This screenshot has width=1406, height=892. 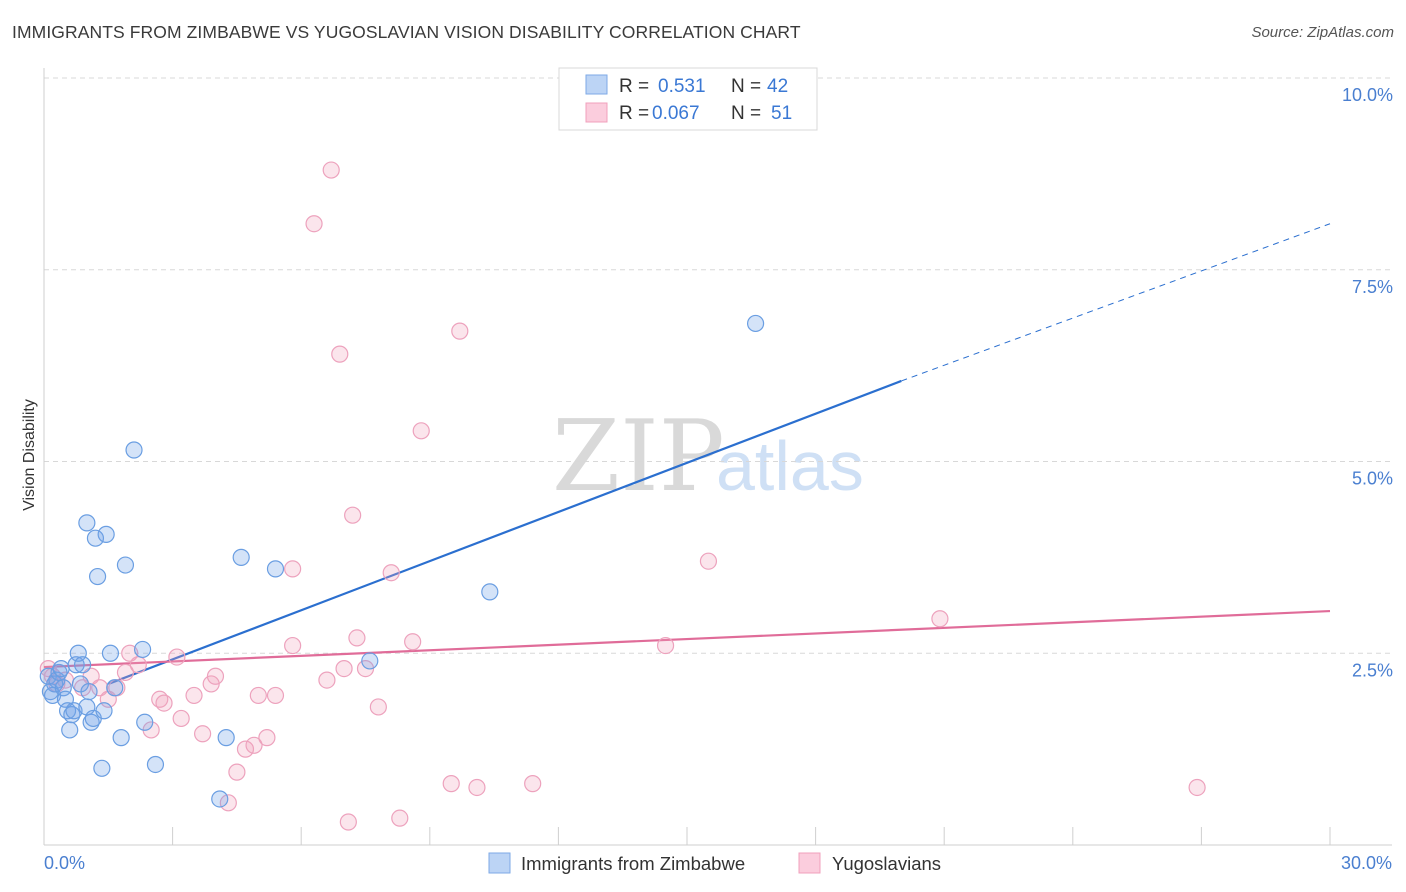 I want to click on bottom-legend: Immigrants from Zimbabwe Yugoslavians, so click(x=714, y=863).